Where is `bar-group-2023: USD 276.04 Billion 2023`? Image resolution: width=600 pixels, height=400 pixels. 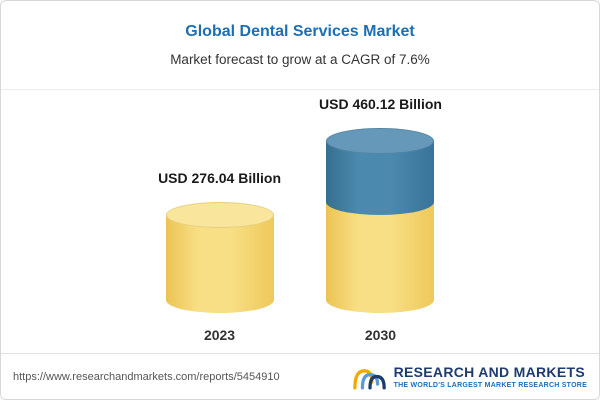
bar-group-2023: USD 276.04 Billion 2023 is located at coordinates (219, 260).